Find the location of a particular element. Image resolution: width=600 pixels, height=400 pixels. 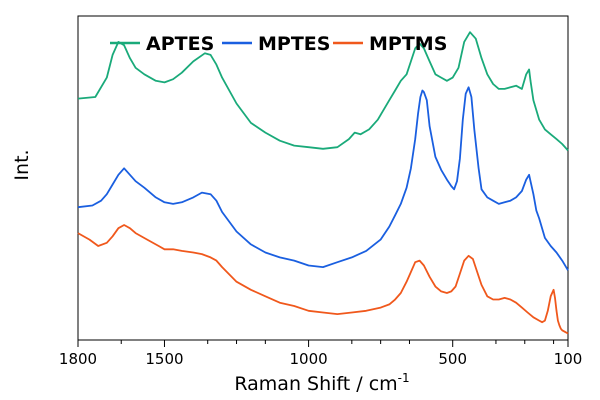

x-tick-label: 100 is located at coordinates (568, 359).